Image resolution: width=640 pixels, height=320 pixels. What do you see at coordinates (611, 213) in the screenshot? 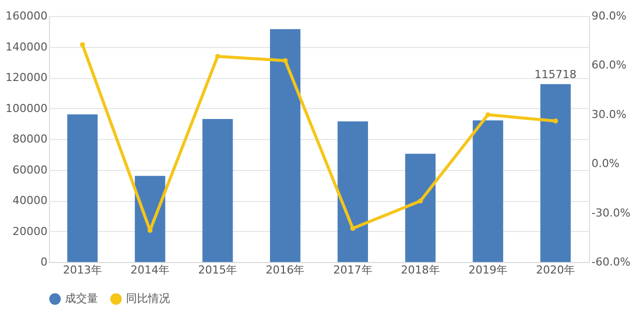
I see `y2-tick-label: -30.0%` at bounding box center [611, 213].